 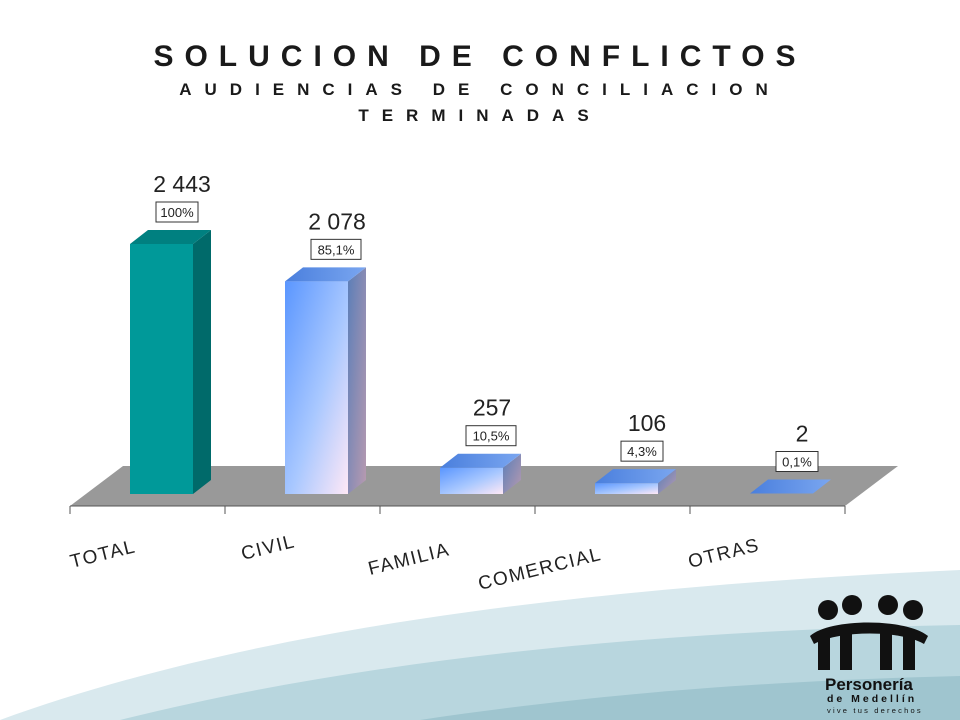 I want to click on personeria-logo: Personería de Medellín vive tus derechos, so click(x=869, y=655).